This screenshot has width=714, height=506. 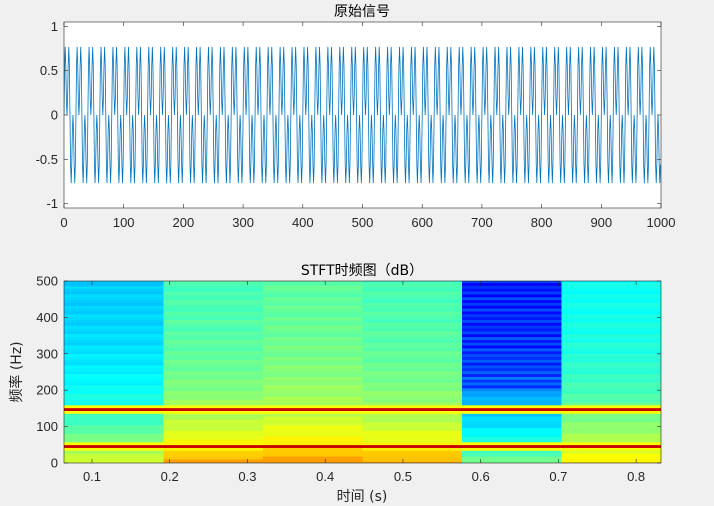 What do you see at coordinates (63, 222) in the screenshot?
I see `x-tick-label: 0` at bounding box center [63, 222].